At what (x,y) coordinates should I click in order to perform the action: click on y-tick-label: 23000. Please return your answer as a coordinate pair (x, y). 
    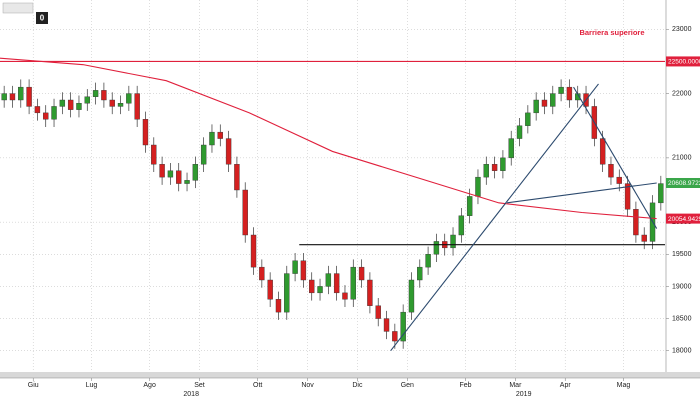
    Looking at the image, I should click on (682, 29).